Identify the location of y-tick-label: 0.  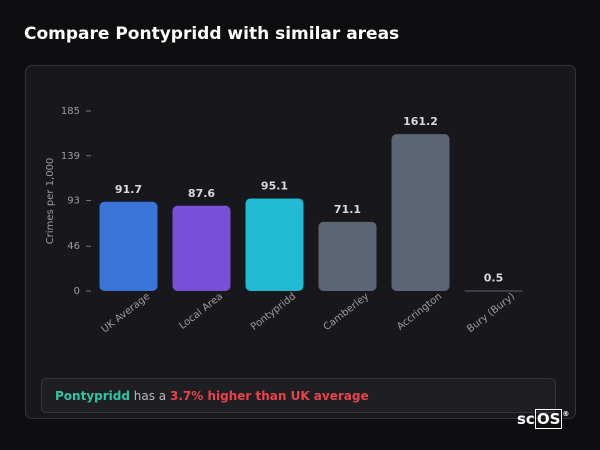
(77, 291).